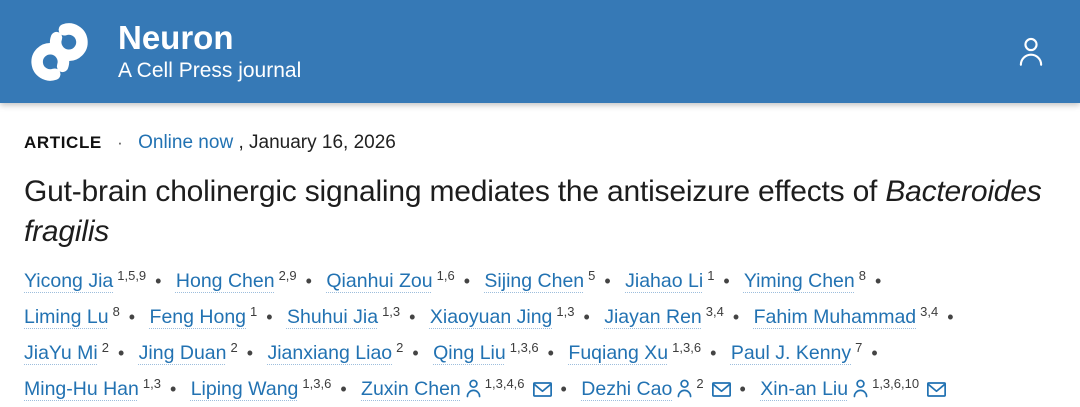 Image resolution: width=1080 pixels, height=407 pixels. What do you see at coordinates (225, 281) in the screenshot?
I see `author-link: Hong Chen` at bounding box center [225, 281].